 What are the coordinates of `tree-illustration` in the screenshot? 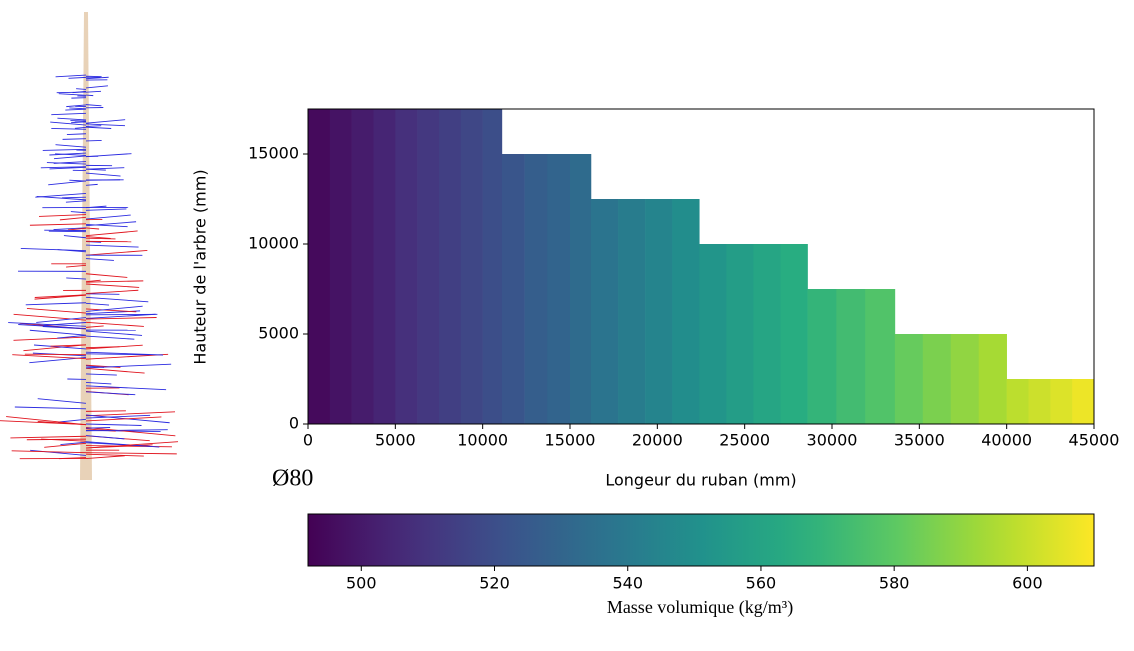 It's located at (89, 246).